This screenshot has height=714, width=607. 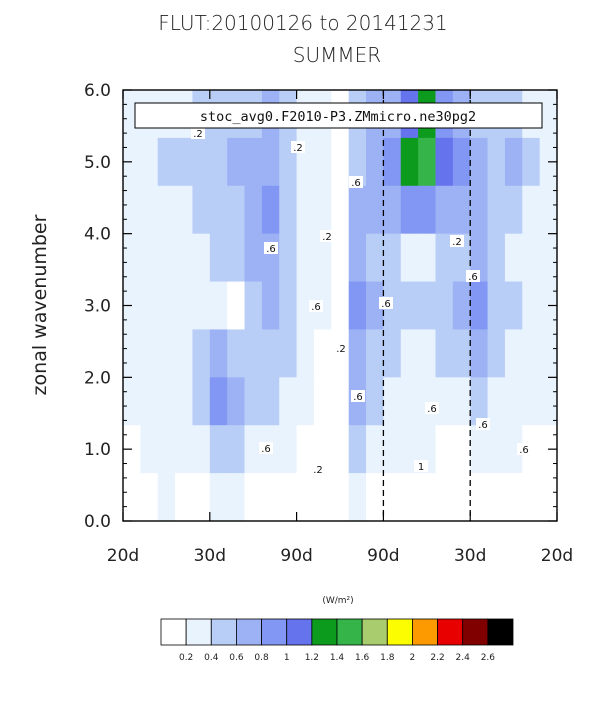 What do you see at coordinates (123, 556) in the screenshot?
I see `x-tick-label: 20d` at bounding box center [123, 556].